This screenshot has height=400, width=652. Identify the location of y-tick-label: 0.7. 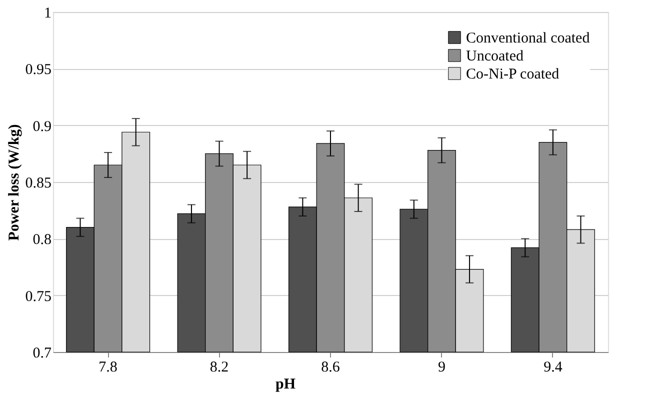
(42, 354).